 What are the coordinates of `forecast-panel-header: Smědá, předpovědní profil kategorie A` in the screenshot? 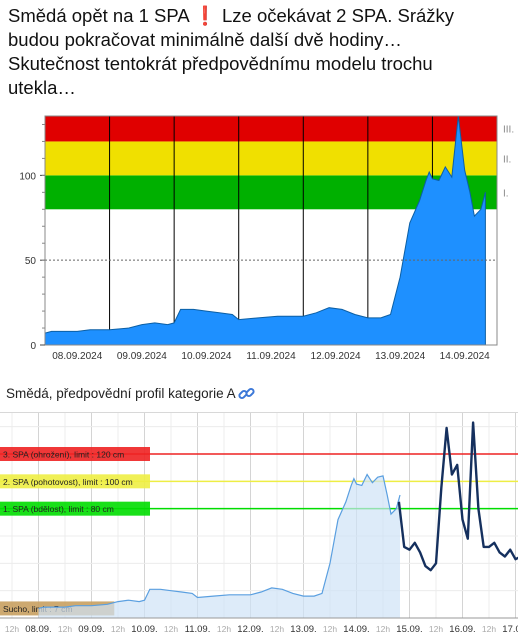 It's located at (259, 394).